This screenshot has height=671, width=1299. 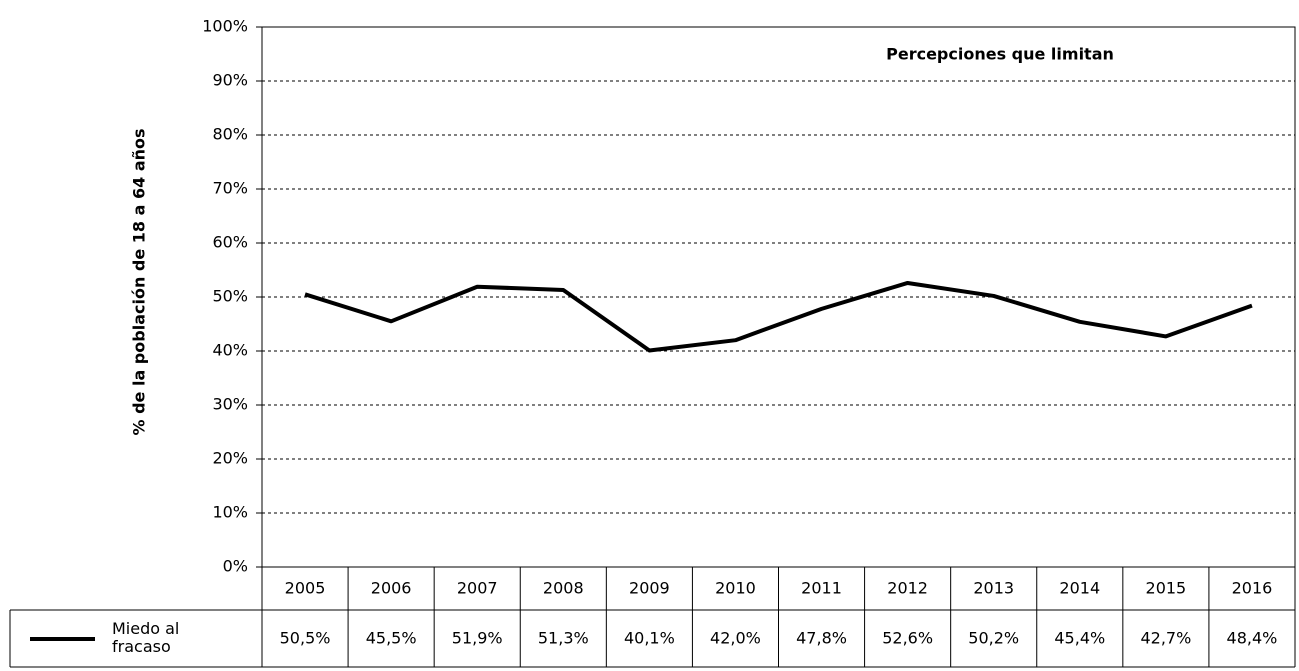 I want to click on table-value: 51,3%, so click(x=563, y=638).